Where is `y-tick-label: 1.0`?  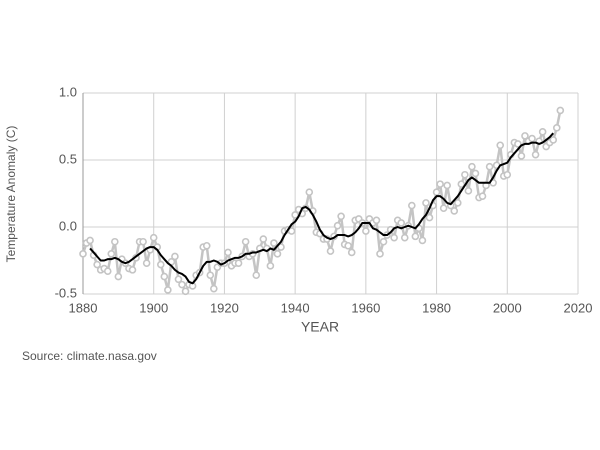 y-tick-label: 1.0 is located at coordinates (68, 91).